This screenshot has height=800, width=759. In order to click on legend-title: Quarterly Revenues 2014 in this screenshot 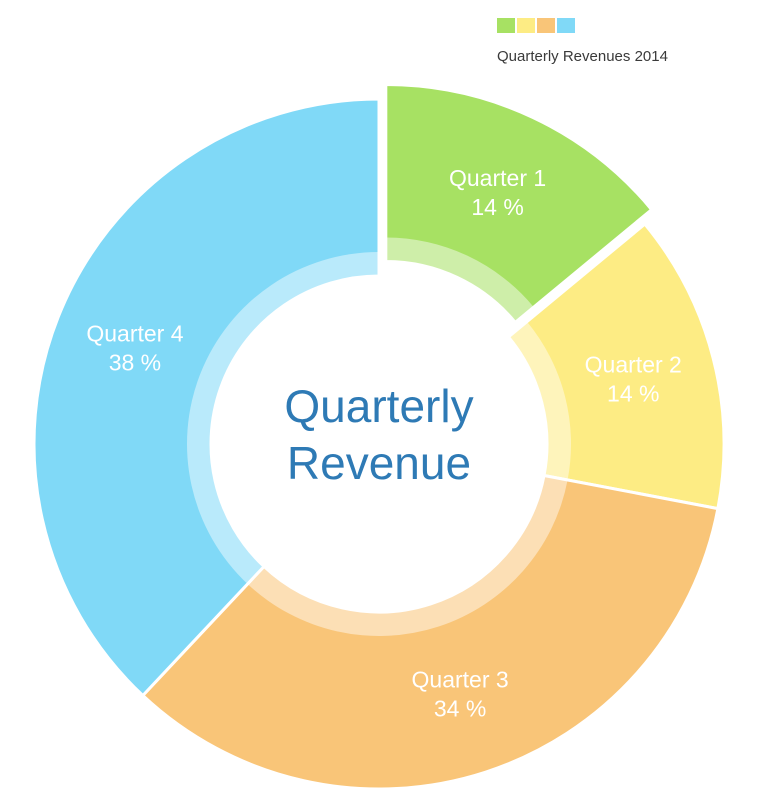, I will do `click(582, 56)`.